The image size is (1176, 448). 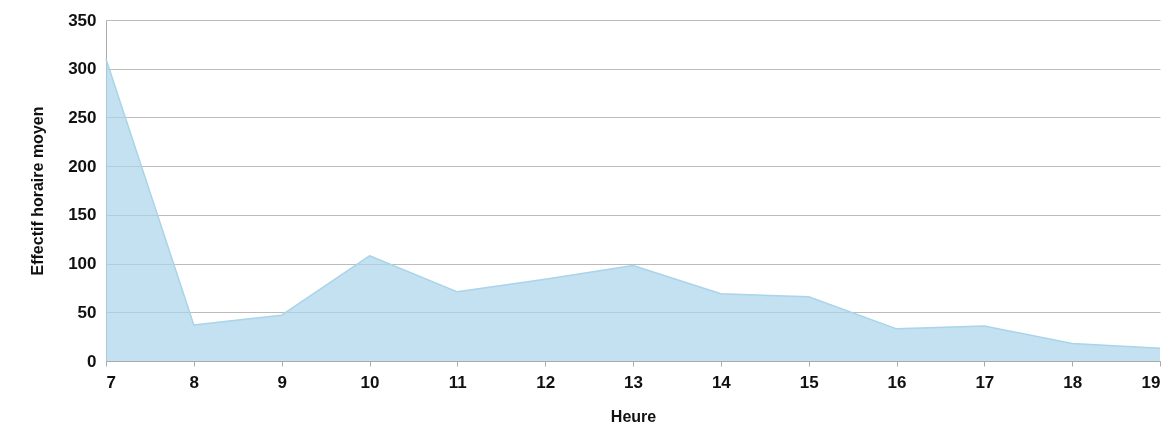 What do you see at coordinates (1151, 382) in the screenshot?
I see `x-tick-label: 19` at bounding box center [1151, 382].